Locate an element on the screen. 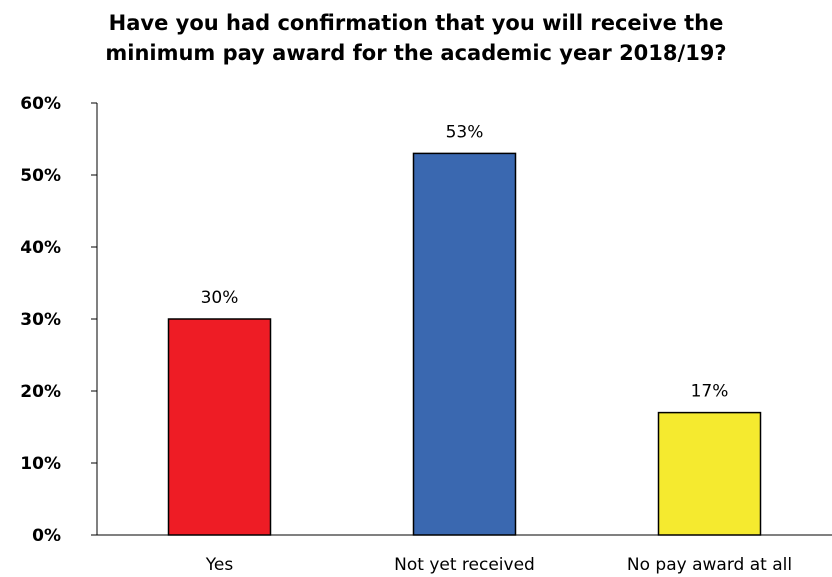 The width and height of the screenshot is (832, 577). category-label-1: Yes is located at coordinates (219, 565).